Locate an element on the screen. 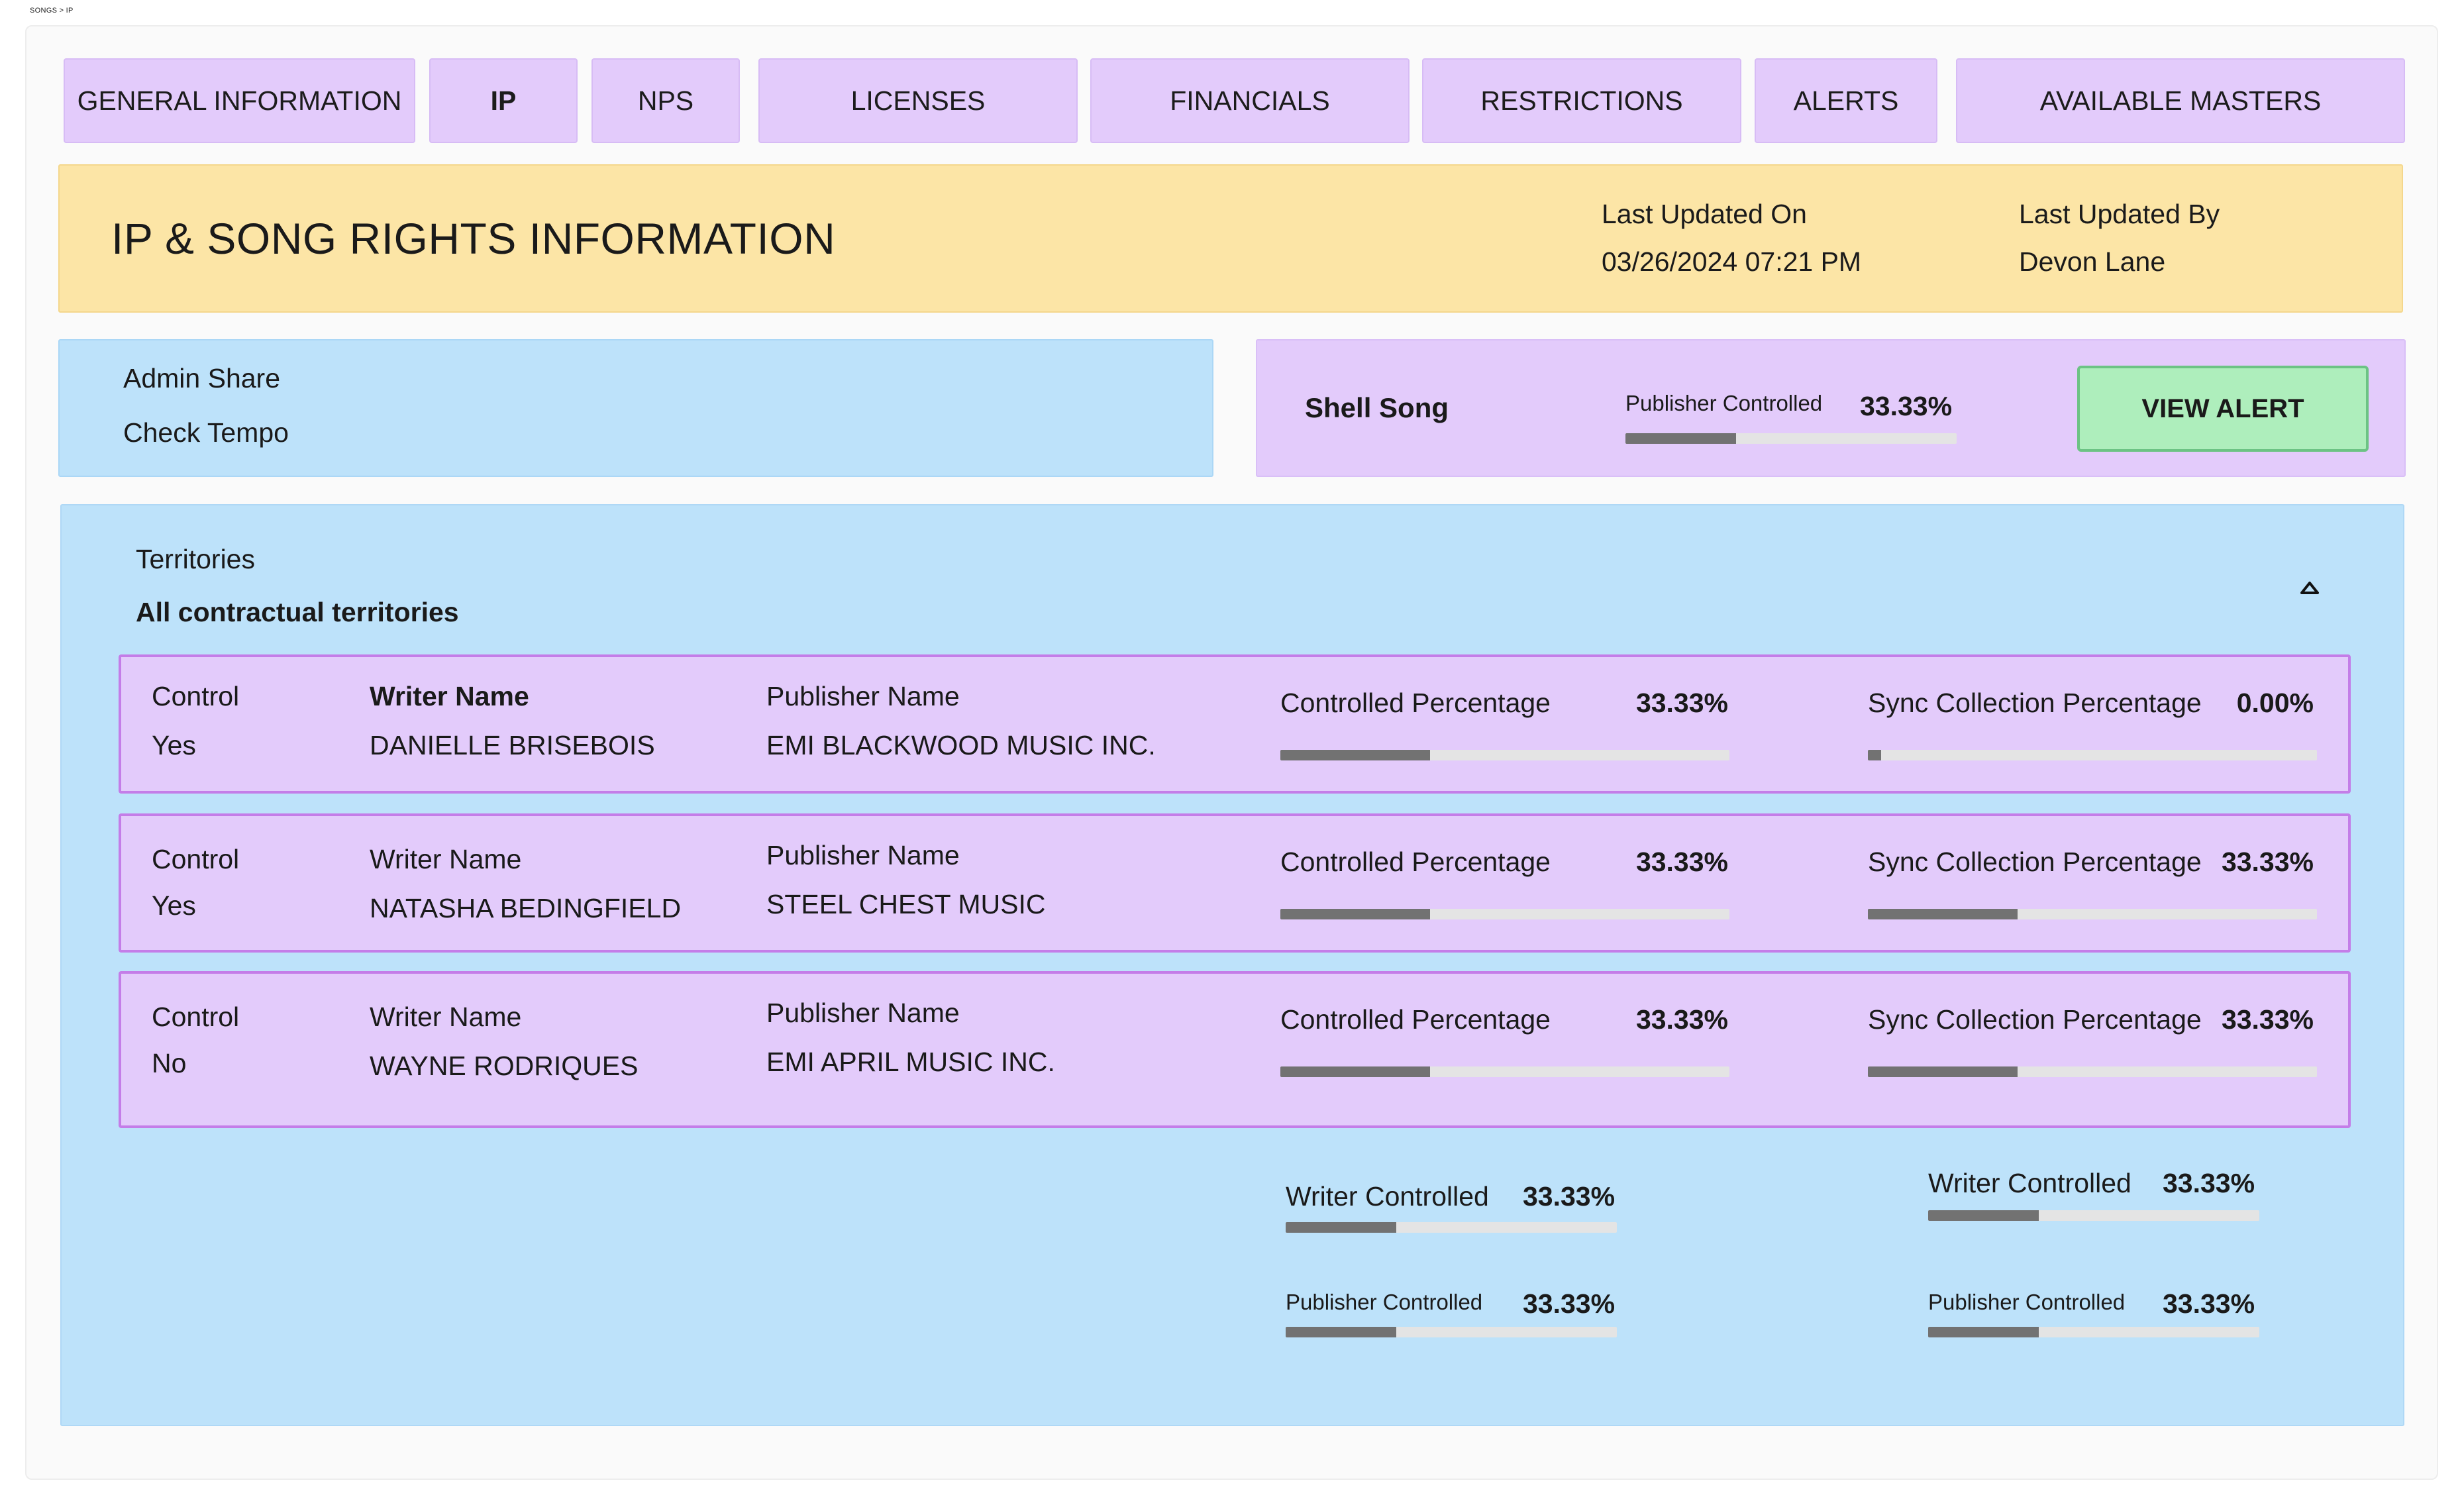 The height and width of the screenshot is (1505, 2464). last-updated-on-value: 03/26/2024 07:21 PM is located at coordinates (1732, 261).